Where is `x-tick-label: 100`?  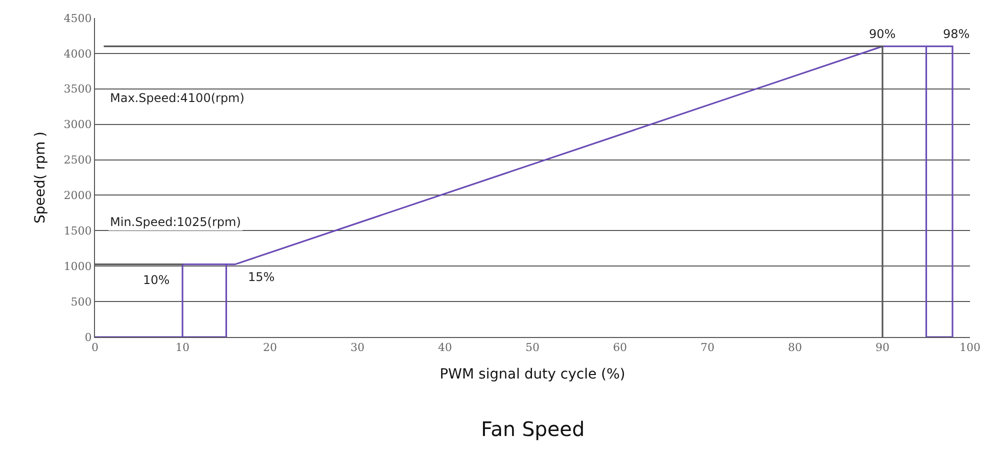 x-tick-label: 100 is located at coordinates (970, 347).